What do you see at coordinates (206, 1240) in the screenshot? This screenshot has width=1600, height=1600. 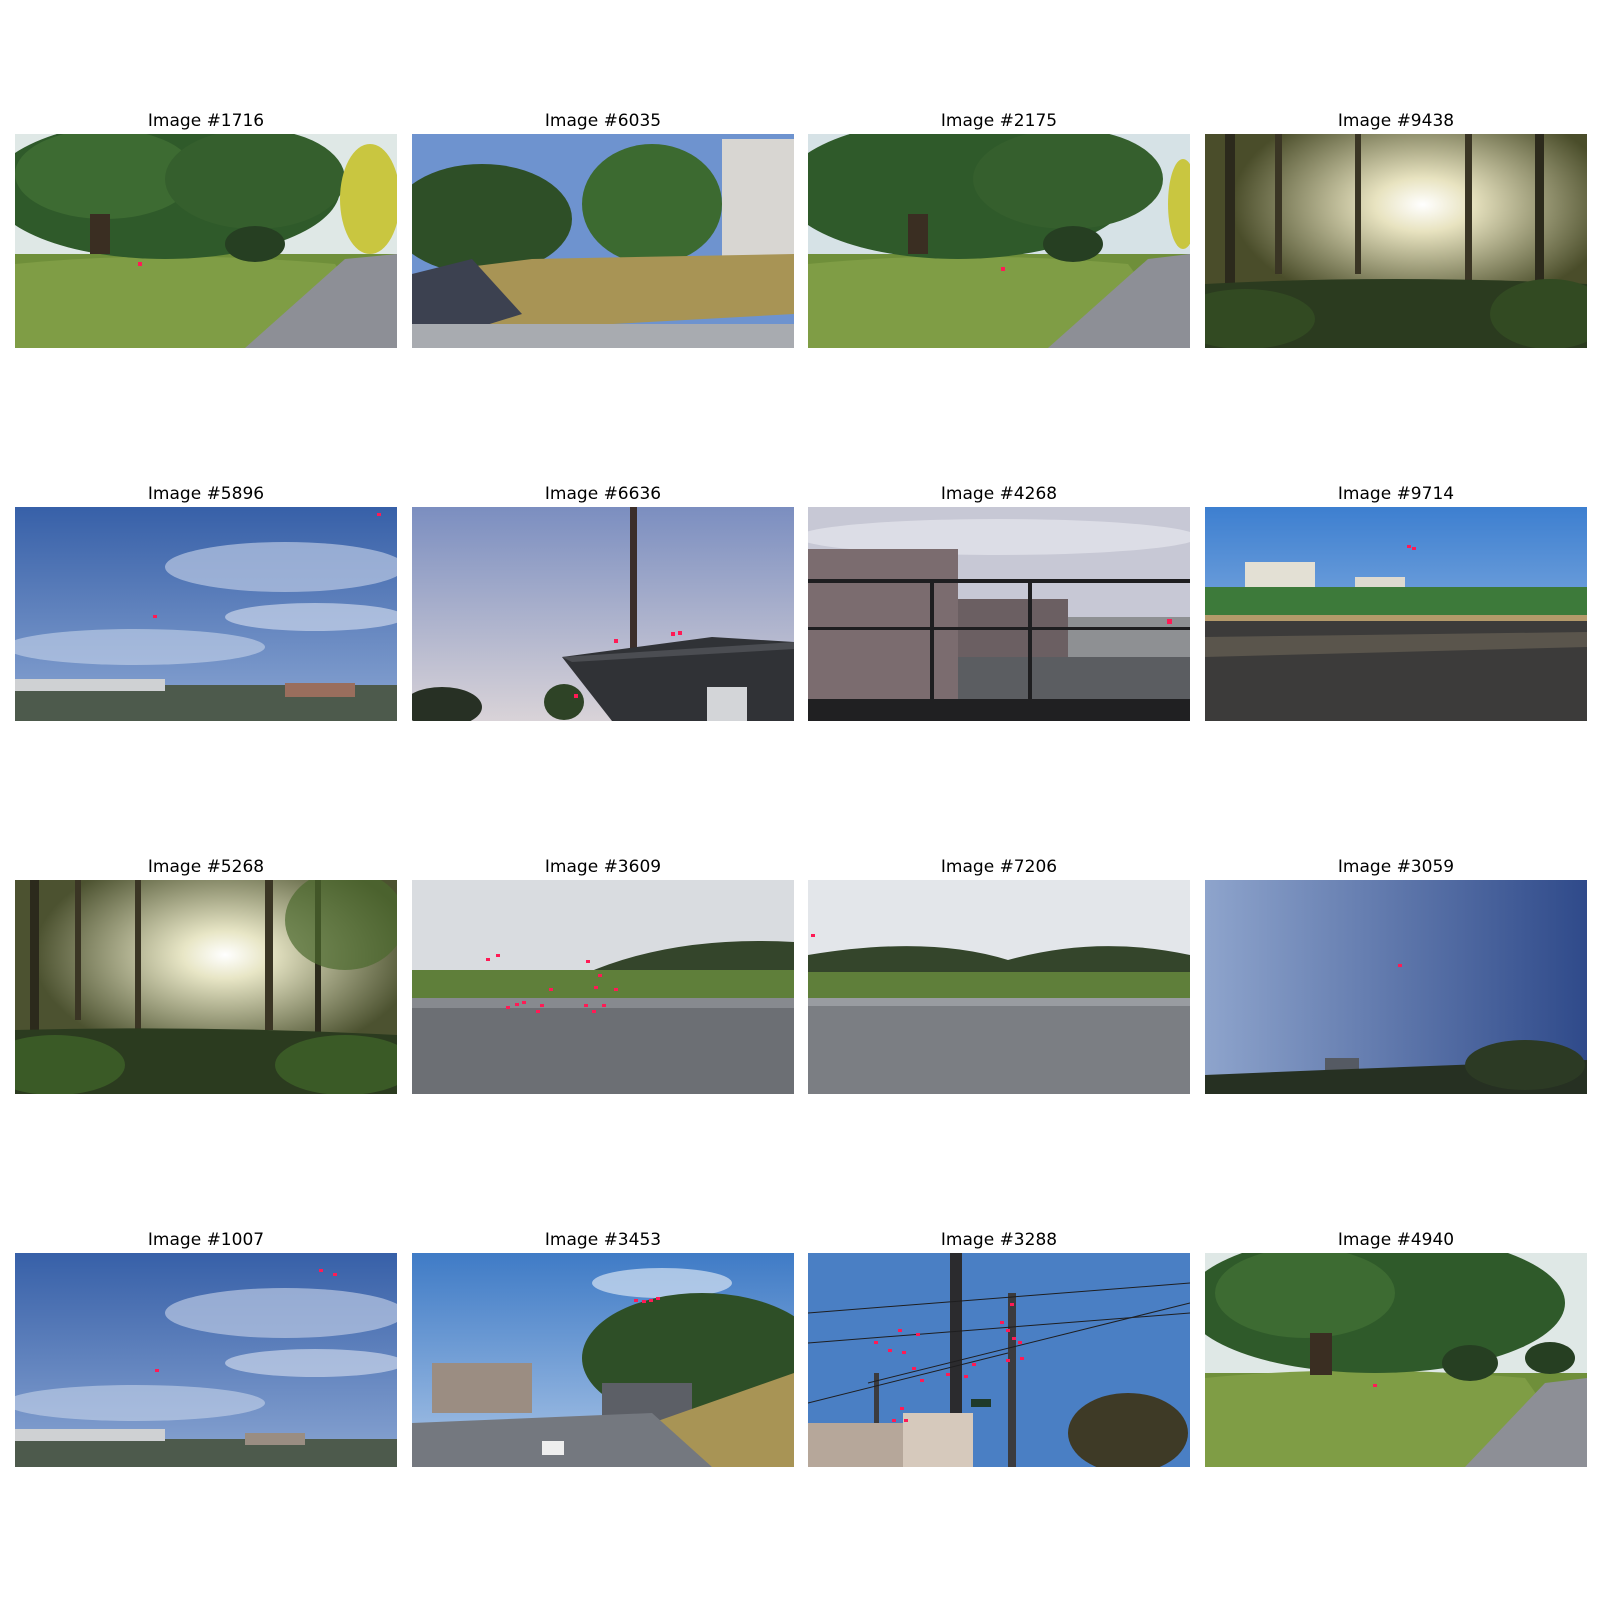 I see `panel-title: Image #1007` at bounding box center [206, 1240].